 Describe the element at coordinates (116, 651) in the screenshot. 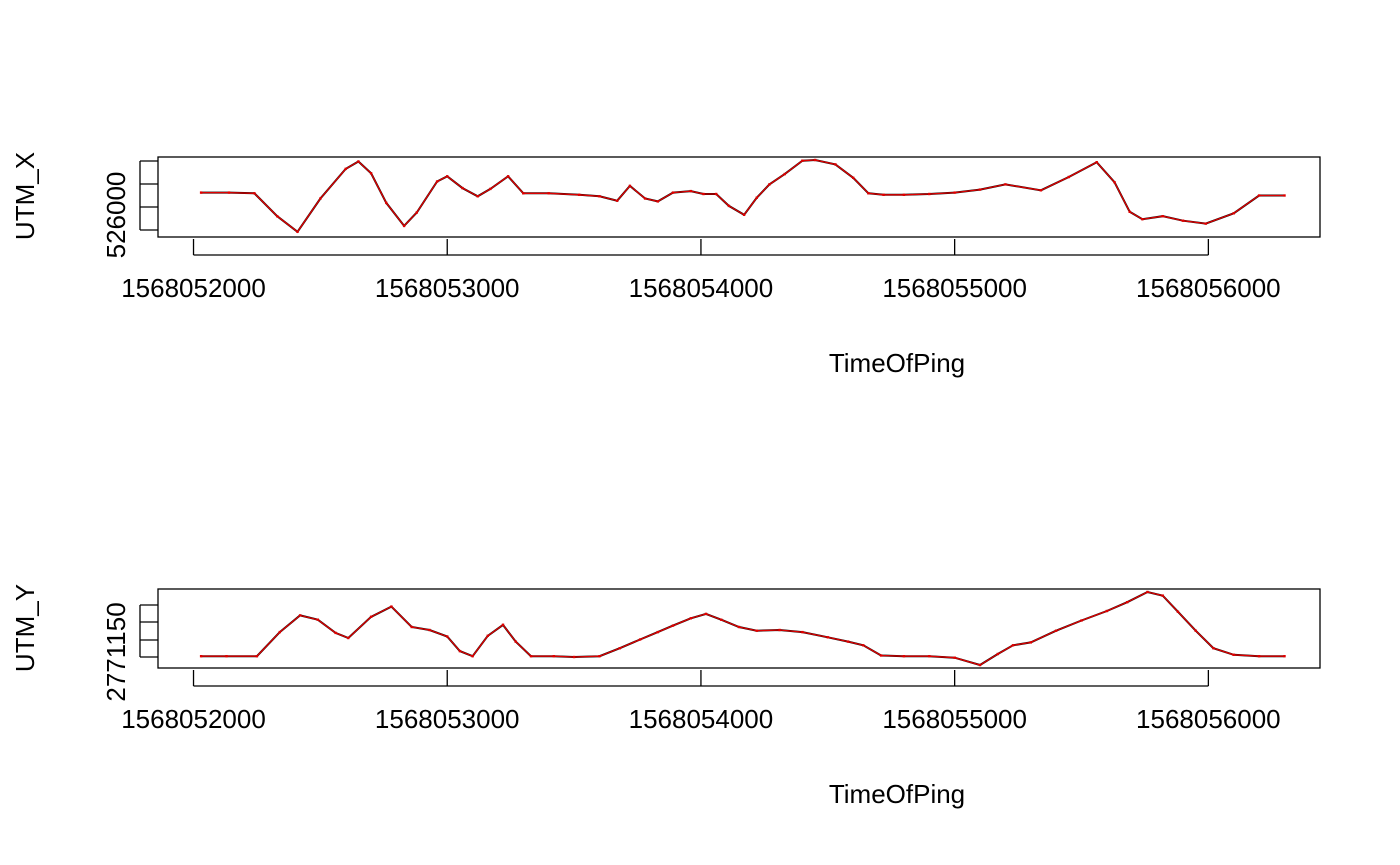

I see `y-tick-label: 2771150` at that location.